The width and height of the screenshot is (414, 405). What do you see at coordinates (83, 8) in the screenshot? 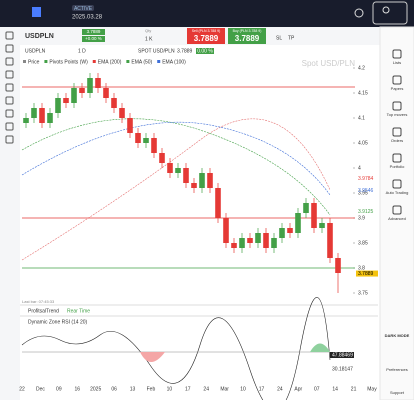
I see `badge-bg` at bounding box center [83, 8].